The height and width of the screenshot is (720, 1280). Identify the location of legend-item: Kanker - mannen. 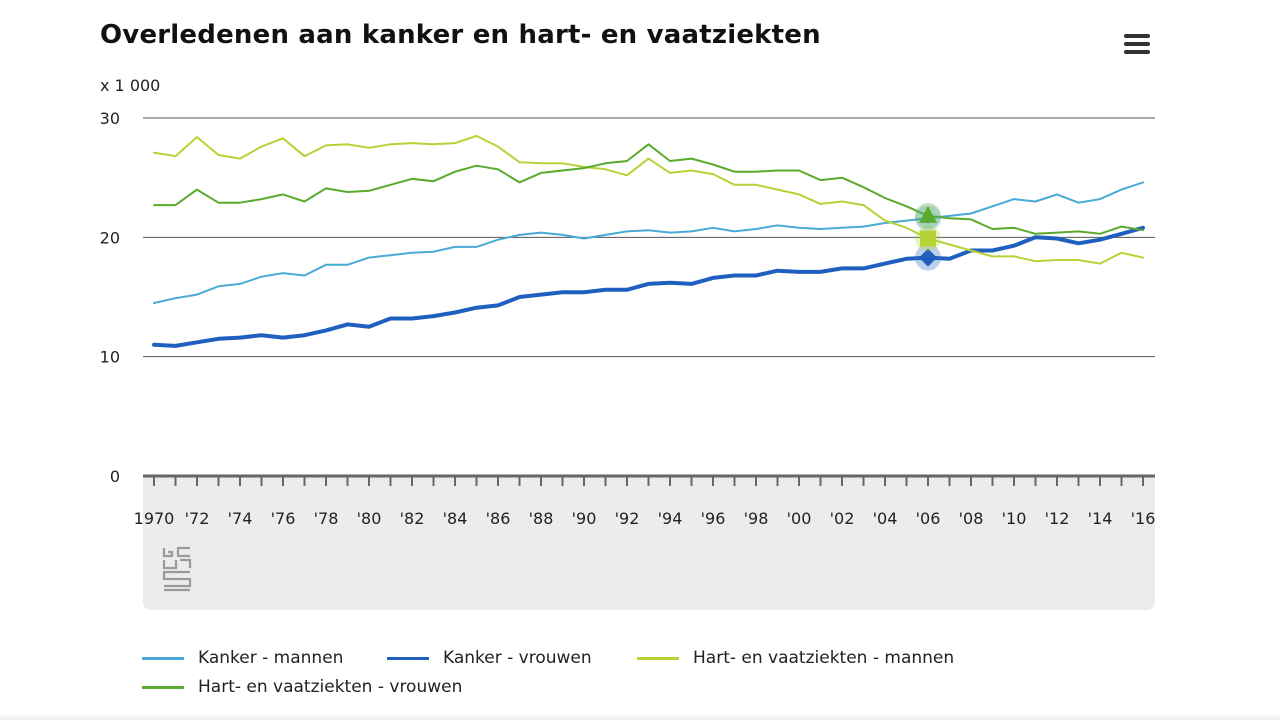
(242, 658).